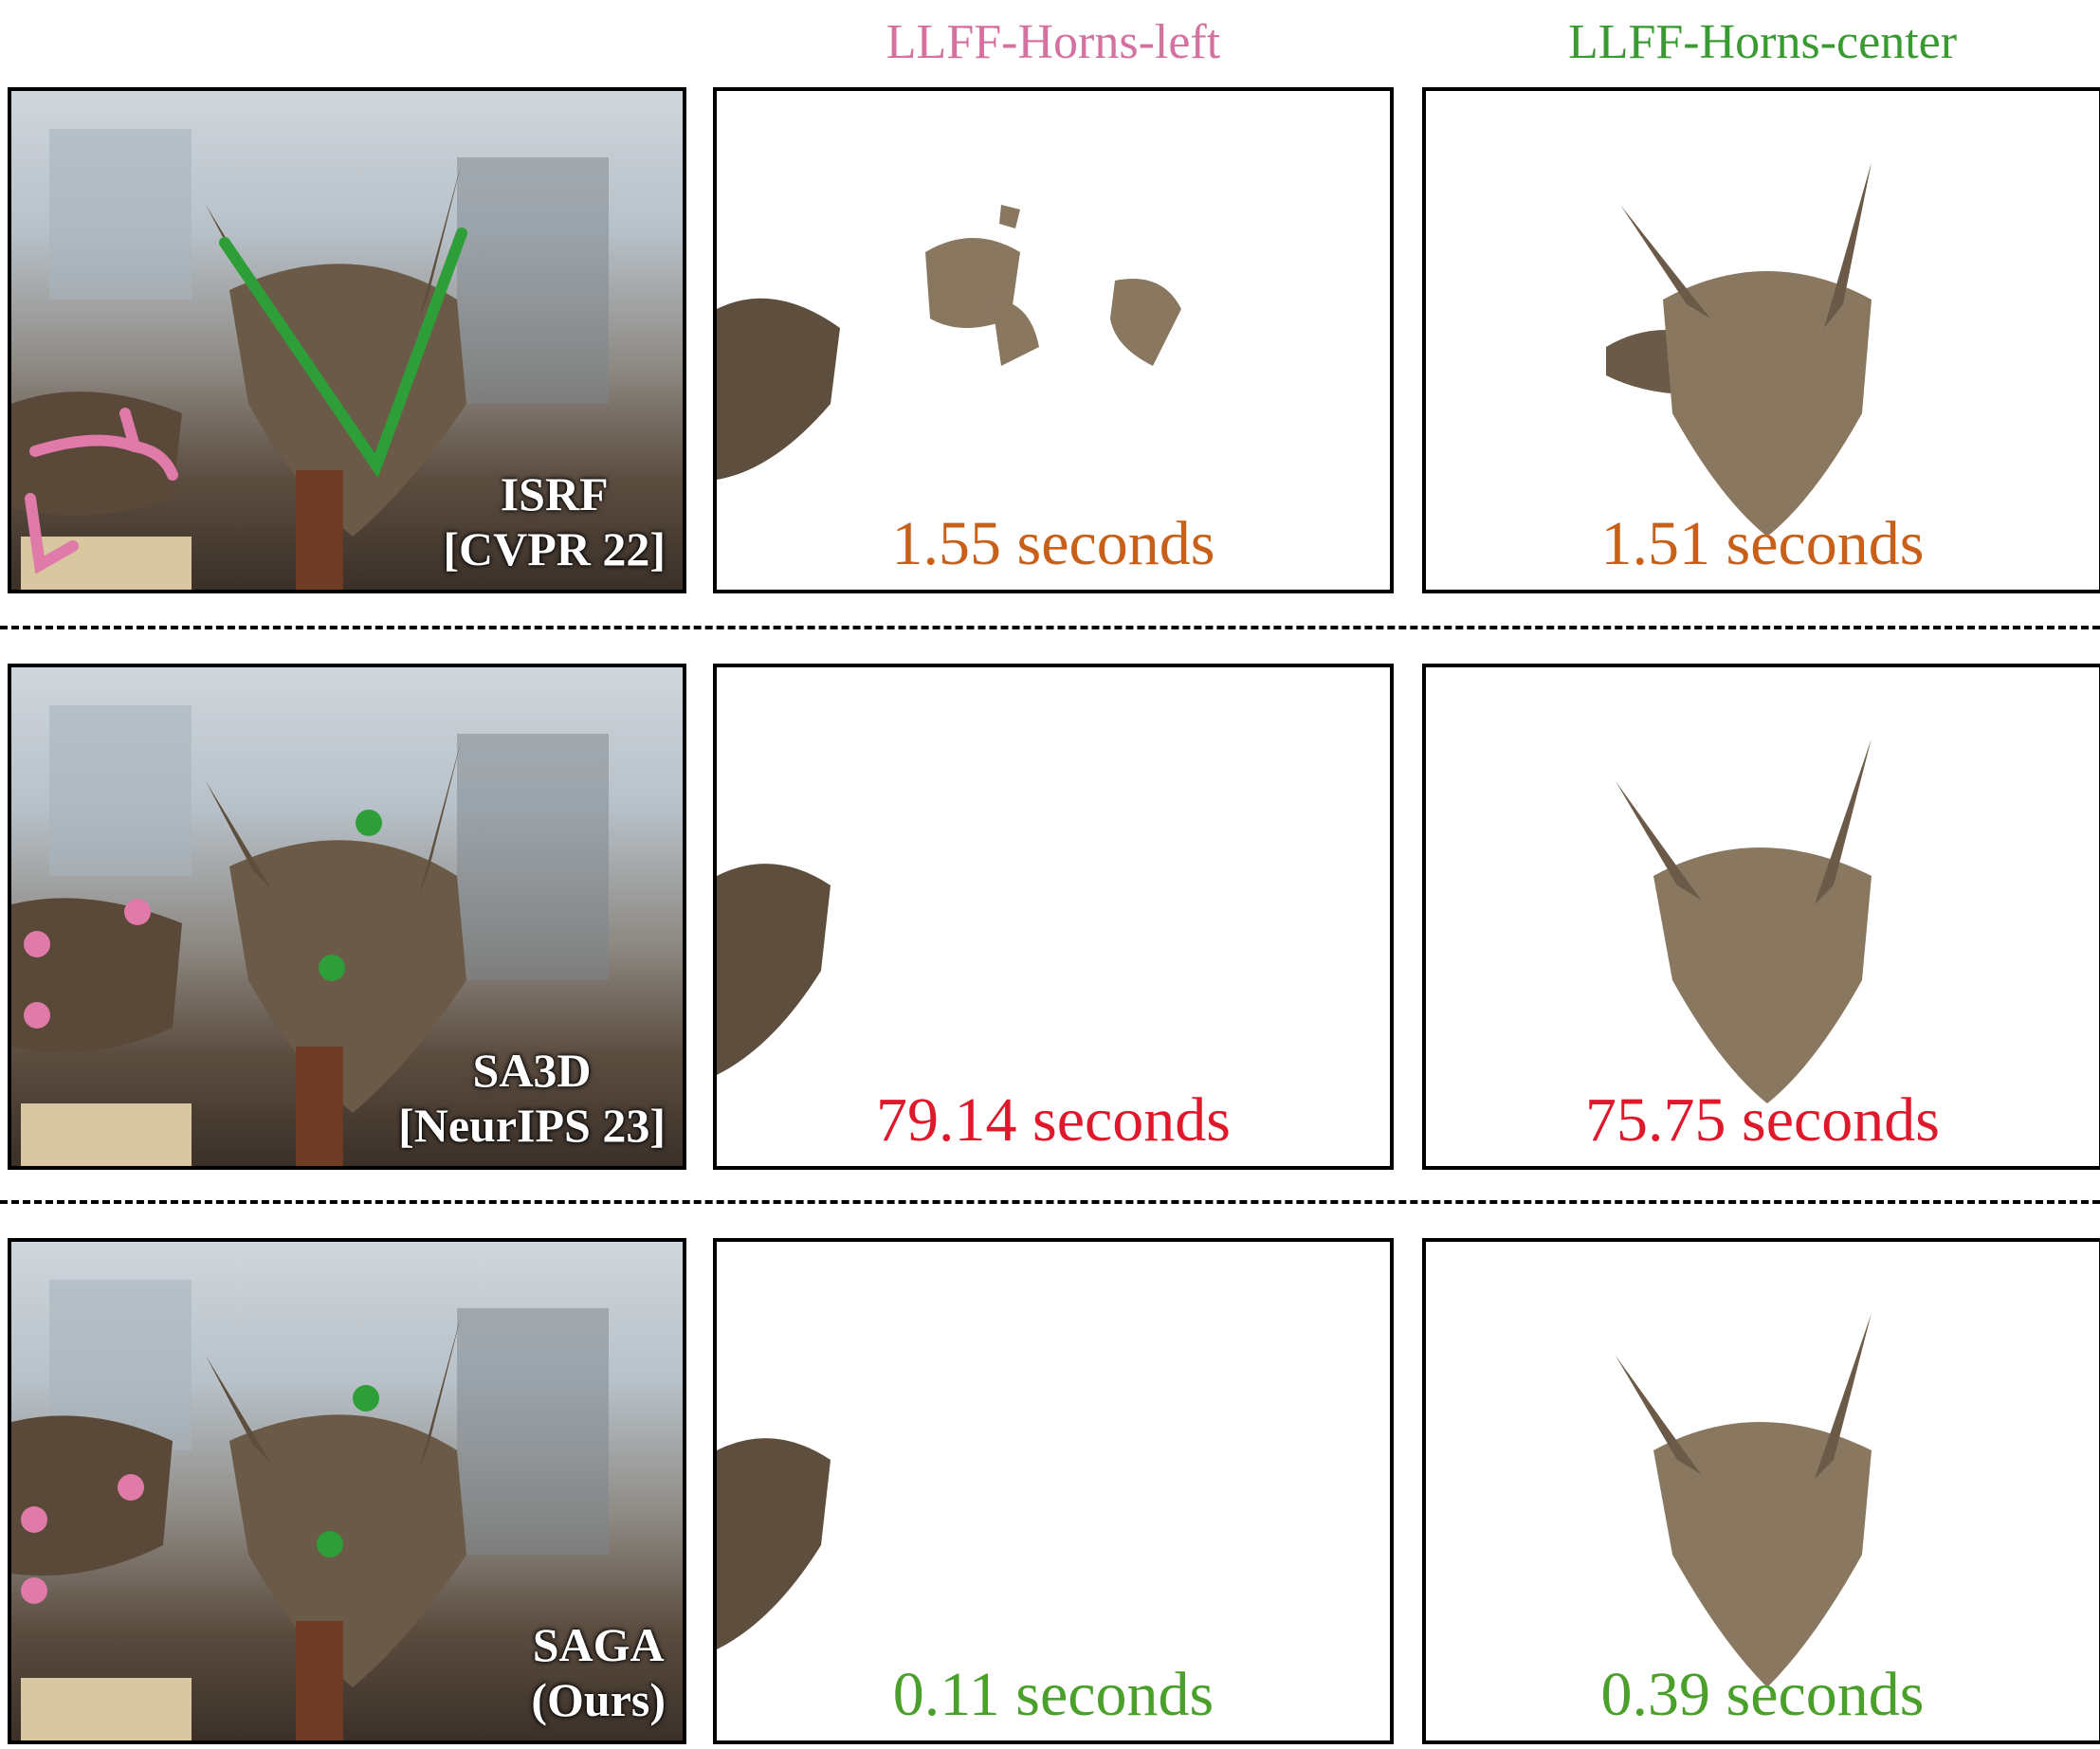 The width and height of the screenshot is (2100, 1749). What do you see at coordinates (1053, 917) in the screenshot?
I see `result-sa3d-horns-left: 79.14 seconds` at bounding box center [1053, 917].